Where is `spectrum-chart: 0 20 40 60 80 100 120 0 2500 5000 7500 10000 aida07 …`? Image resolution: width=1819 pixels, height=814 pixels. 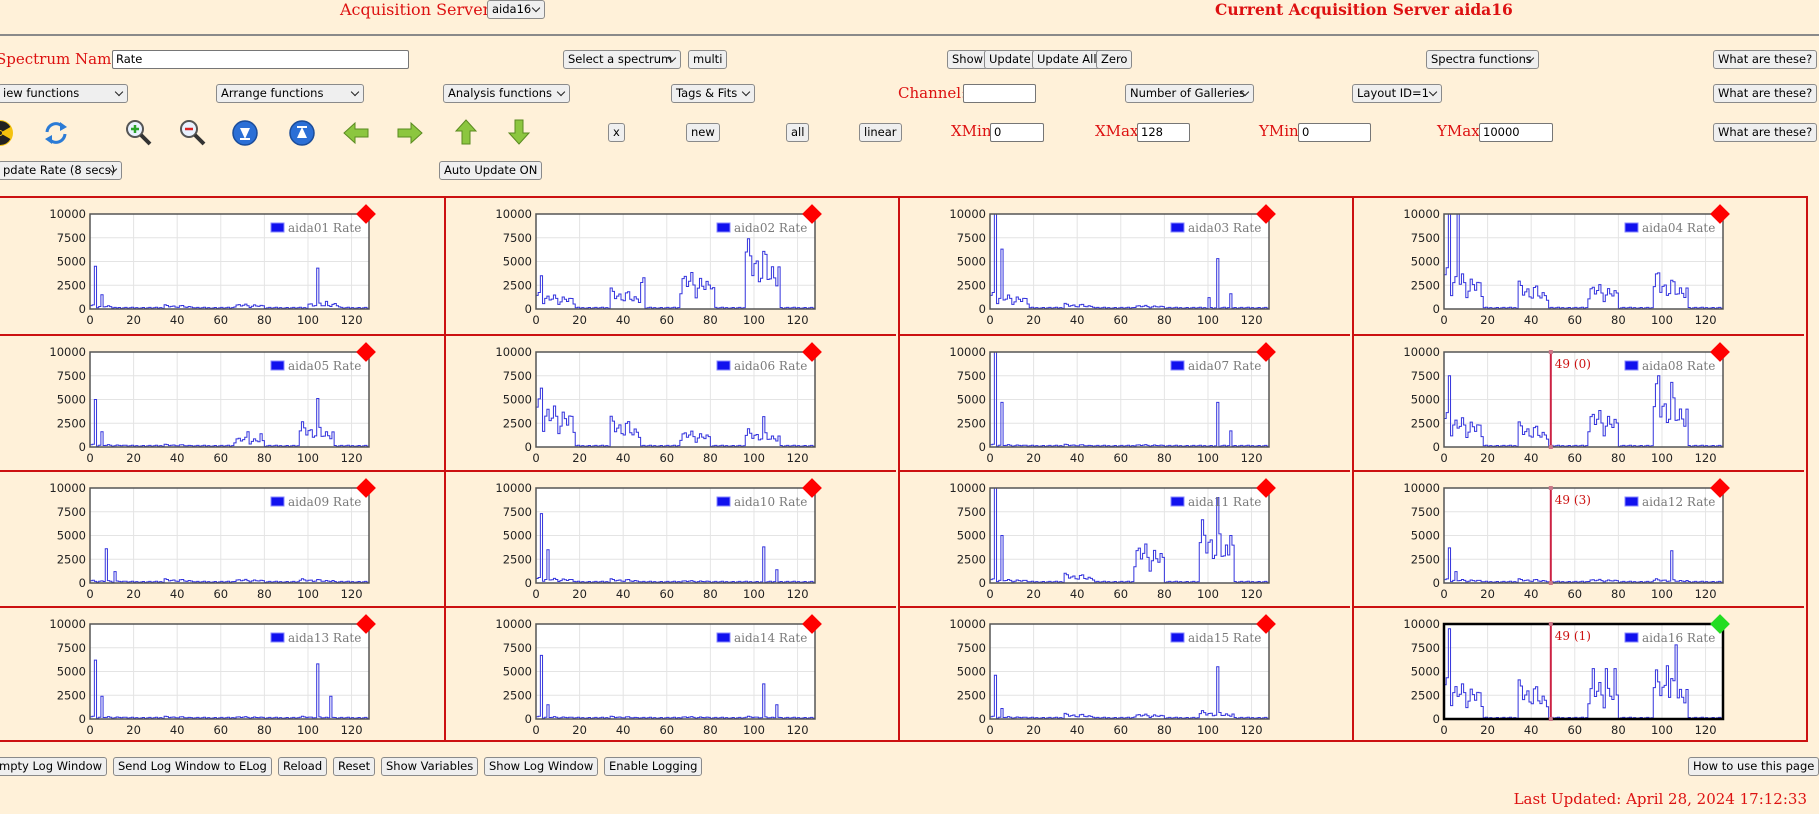
spectrum-chart: 0 20 40 60 80 100 120 0 2500 5000 7500 10000 aida07 … is located at coordinates (1126, 404).